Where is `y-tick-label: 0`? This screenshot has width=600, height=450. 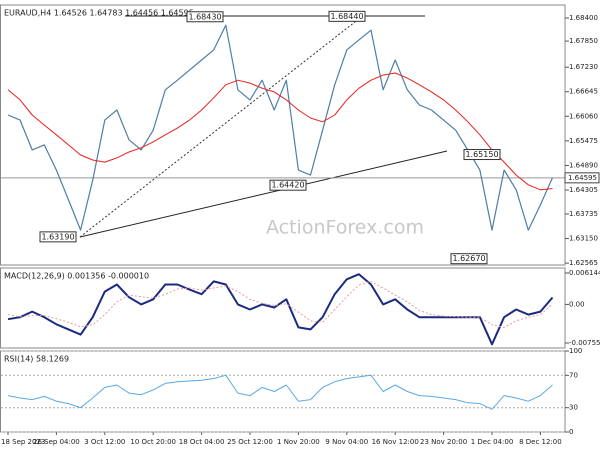 y-tick-label: 0 is located at coordinates (571, 432).